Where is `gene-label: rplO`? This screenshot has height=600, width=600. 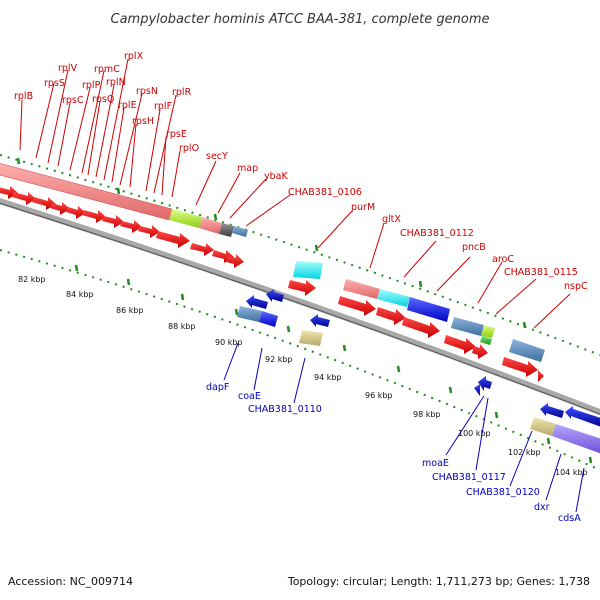
gene-label: rplO is located at coordinates (189, 148).